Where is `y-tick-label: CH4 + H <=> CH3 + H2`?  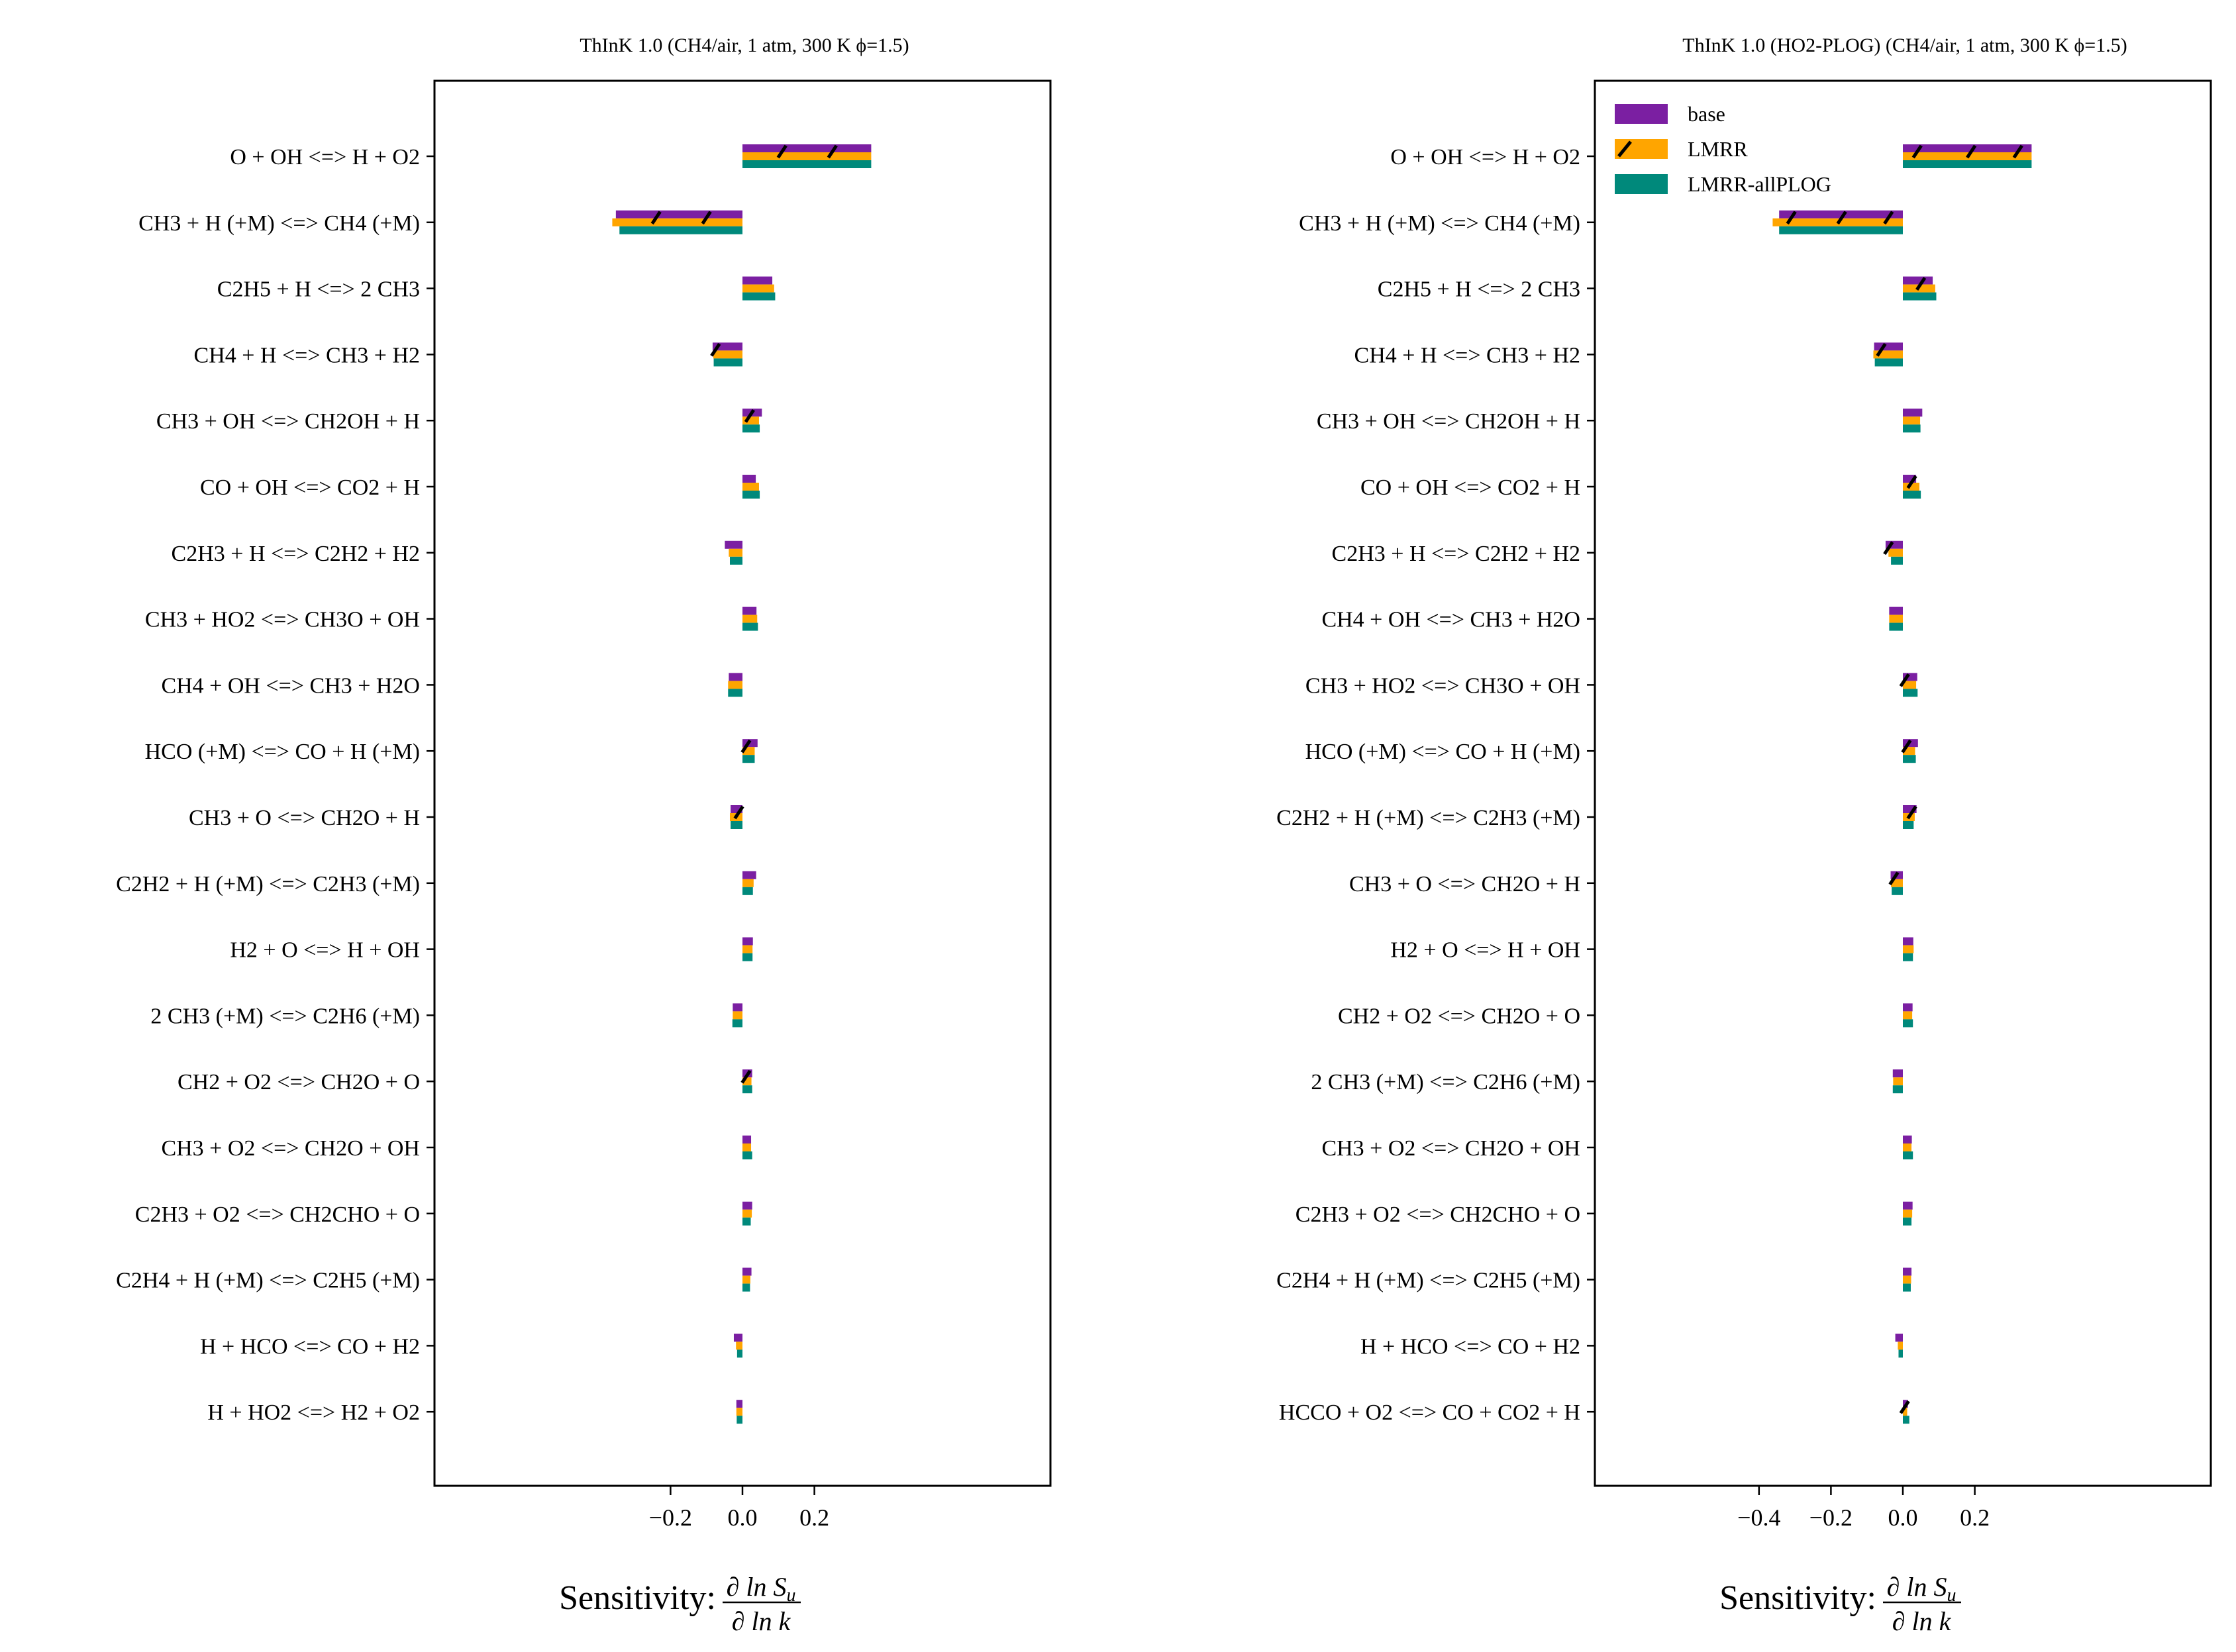
y-tick-label: CH4 + H <=> CH3 + H2 is located at coordinates (1467, 355).